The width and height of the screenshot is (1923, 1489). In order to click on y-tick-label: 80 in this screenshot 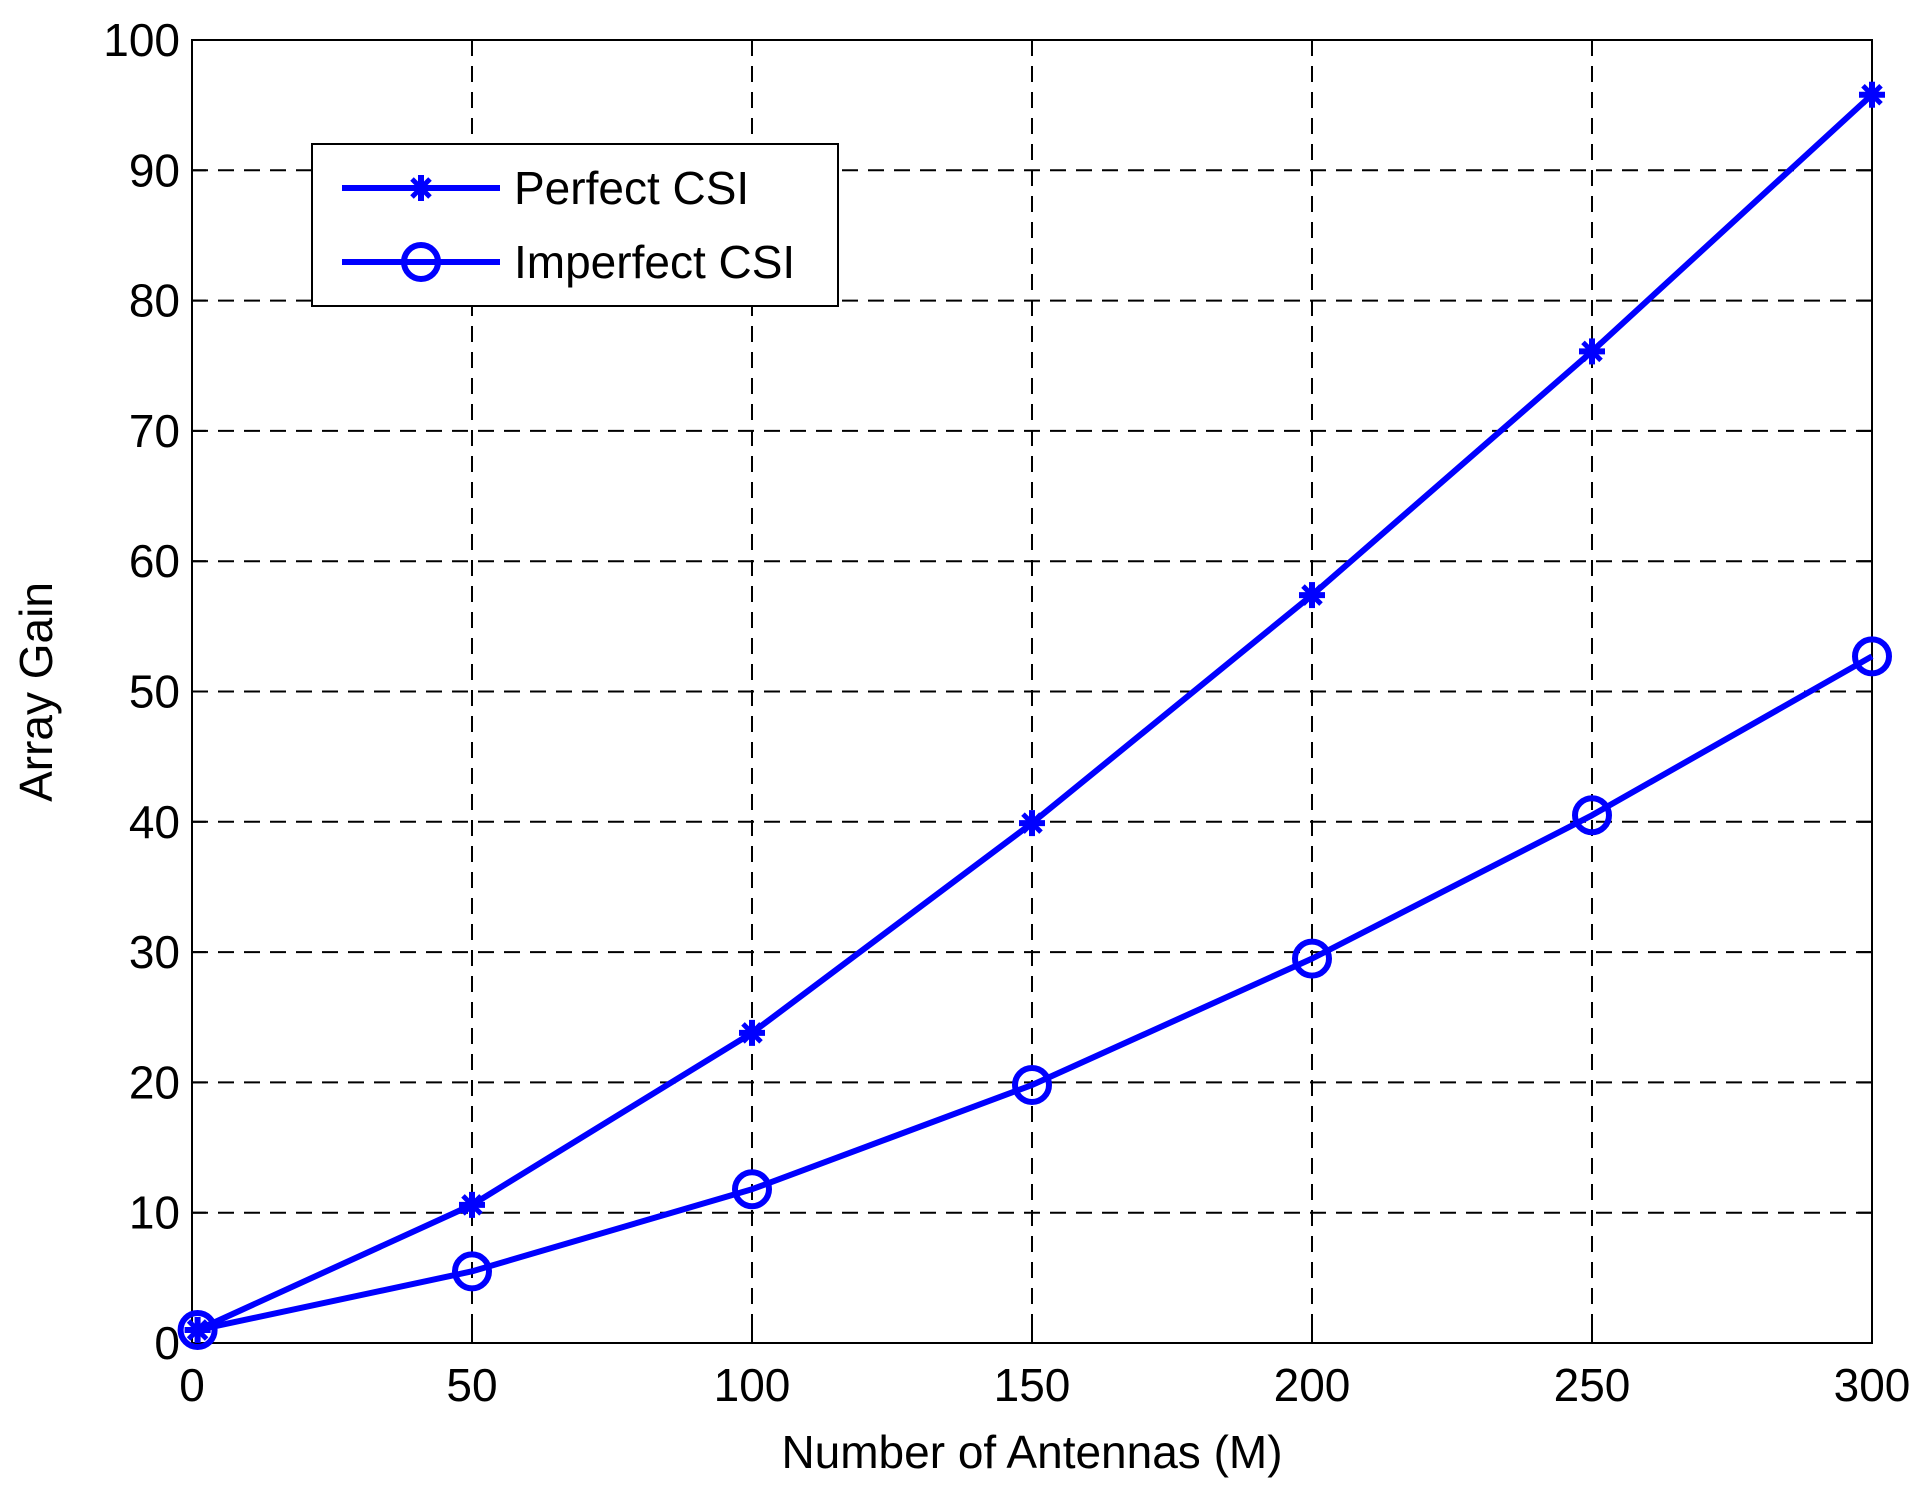, I will do `click(154, 301)`.